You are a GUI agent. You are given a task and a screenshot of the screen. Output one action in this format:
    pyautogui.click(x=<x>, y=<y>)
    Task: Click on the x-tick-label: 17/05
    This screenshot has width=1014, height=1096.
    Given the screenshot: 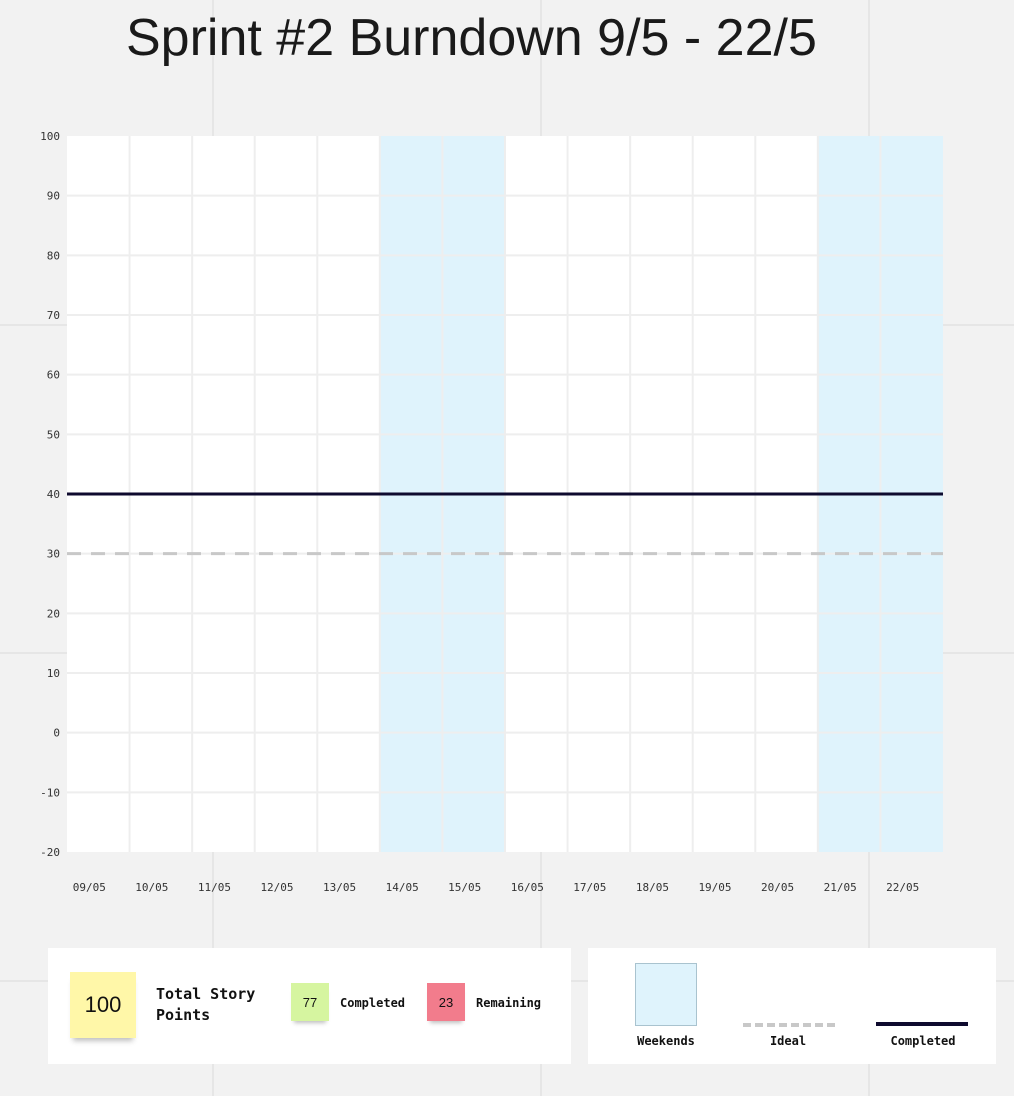 What is the action you would take?
    pyautogui.click(x=589, y=887)
    